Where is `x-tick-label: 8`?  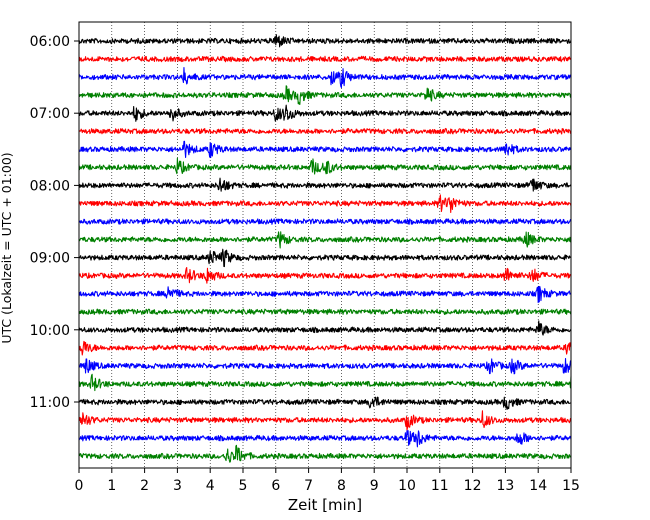
x-tick-label: 8 is located at coordinates (341, 486).